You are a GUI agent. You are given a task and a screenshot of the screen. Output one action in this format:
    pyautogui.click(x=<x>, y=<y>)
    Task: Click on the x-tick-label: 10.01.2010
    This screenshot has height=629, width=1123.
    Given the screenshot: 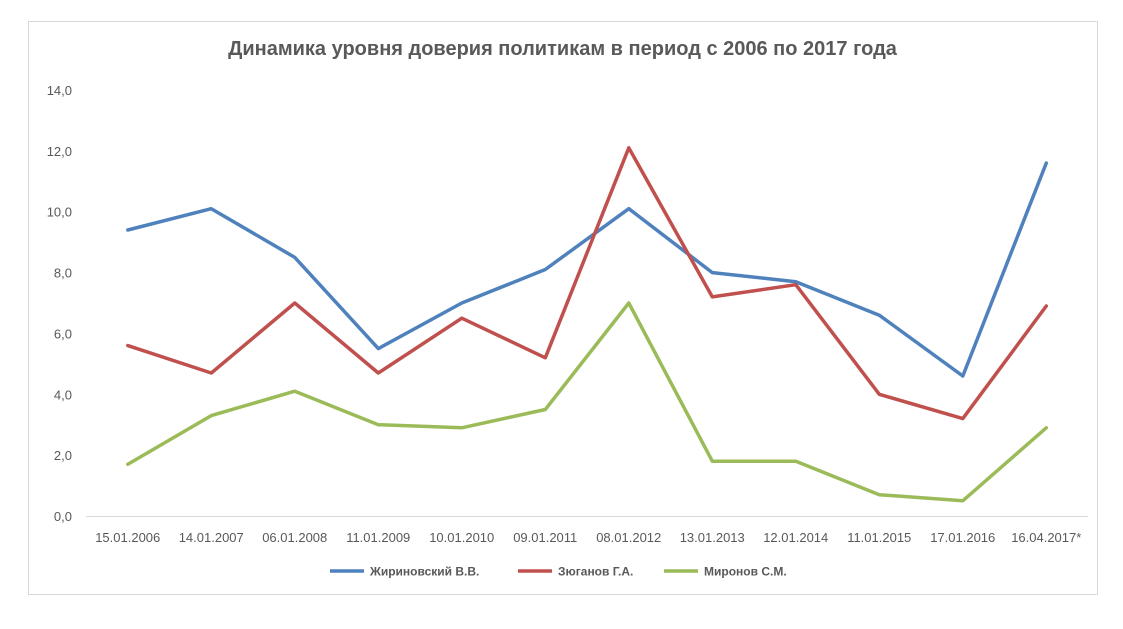 What is the action you would take?
    pyautogui.click(x=461, y=537)
    